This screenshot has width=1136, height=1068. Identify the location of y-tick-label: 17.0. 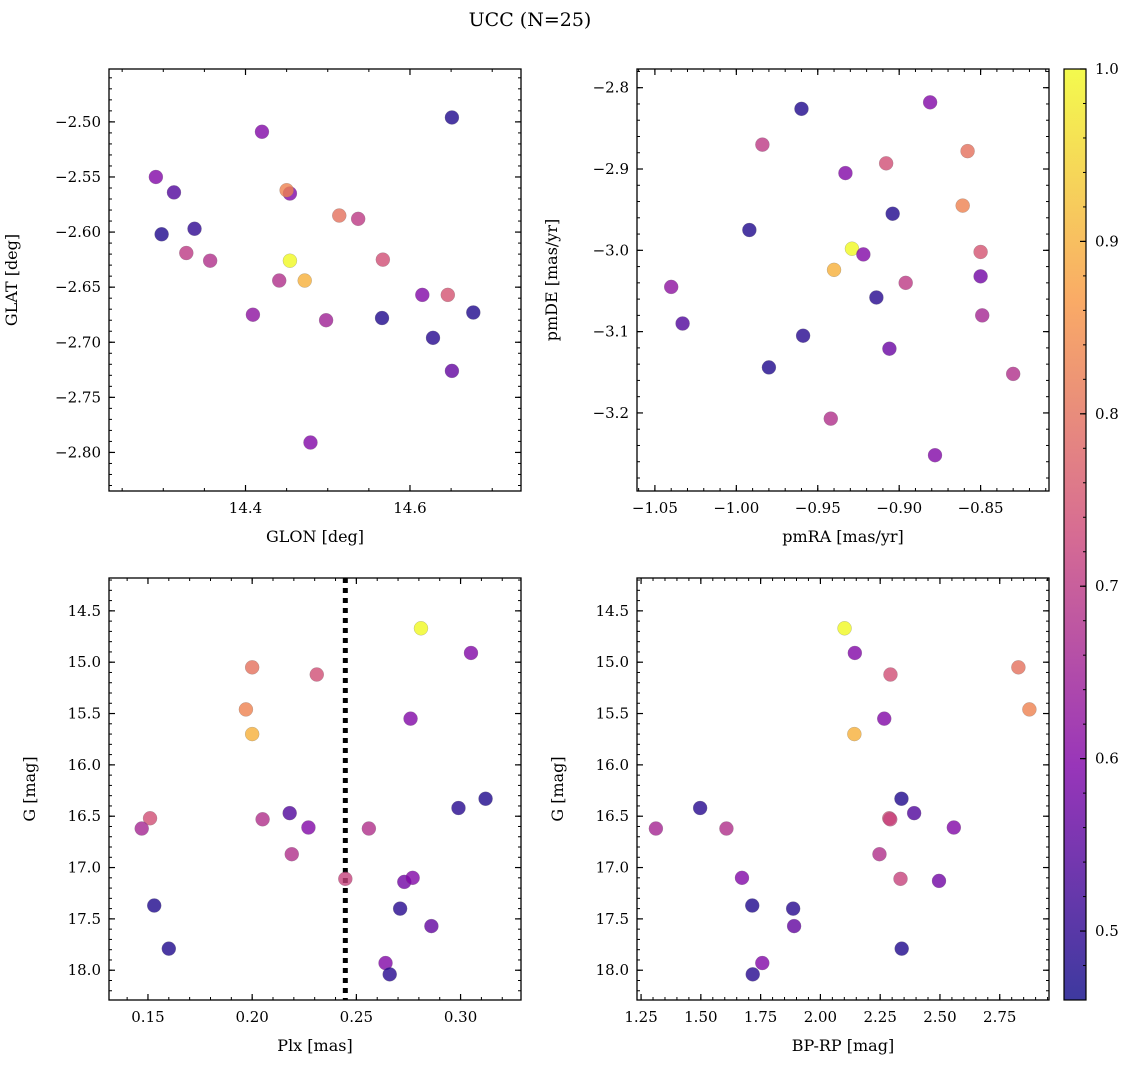
(612, 868).